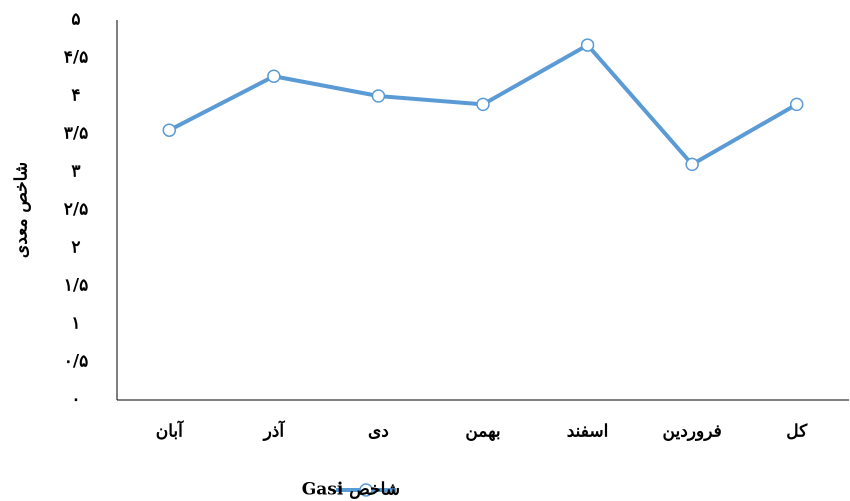 This screenshot has width=850, height=501. What do you see at coordinates (366, 490) in the screenshot?
I see `legend-marker` at bounding box center [366, 490].